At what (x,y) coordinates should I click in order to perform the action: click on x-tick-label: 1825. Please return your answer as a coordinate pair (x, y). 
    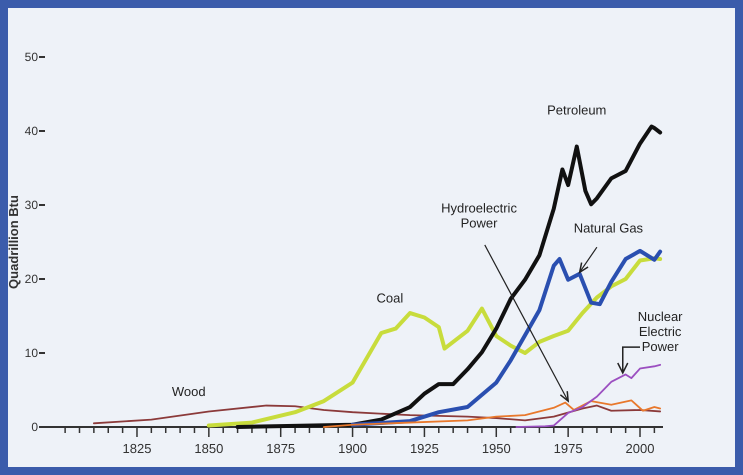
    Looking at the image, I should click on (137, 448).